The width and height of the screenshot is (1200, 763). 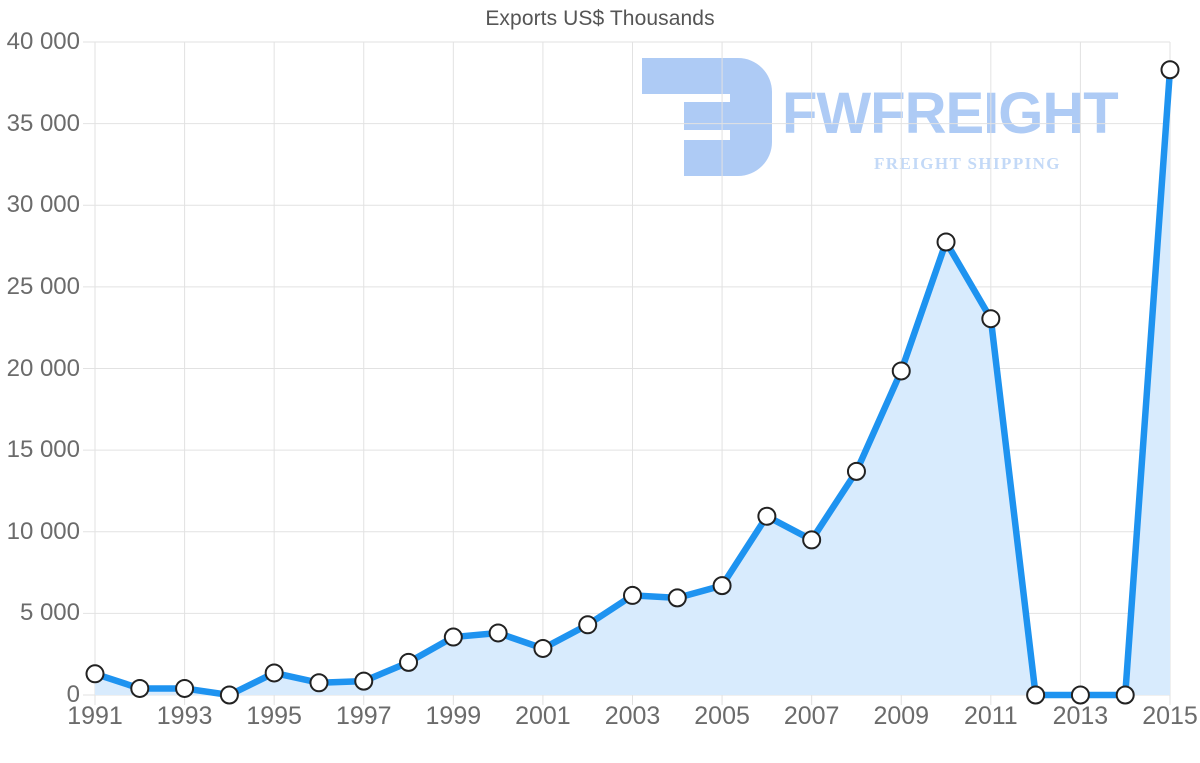 I want to click on y-axis-tick-label: 15 000, so click(x=43, y=450).